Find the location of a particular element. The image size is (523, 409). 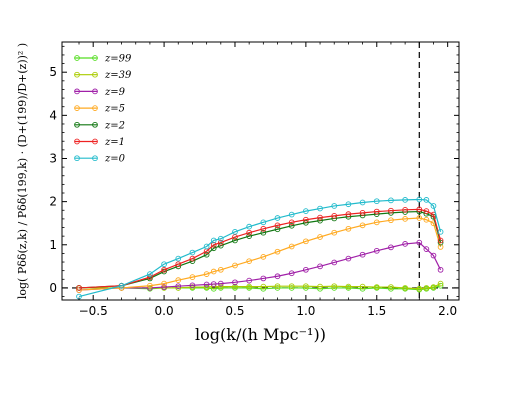

x-tick-label: 1.5 is located at coordinates (376, 311).